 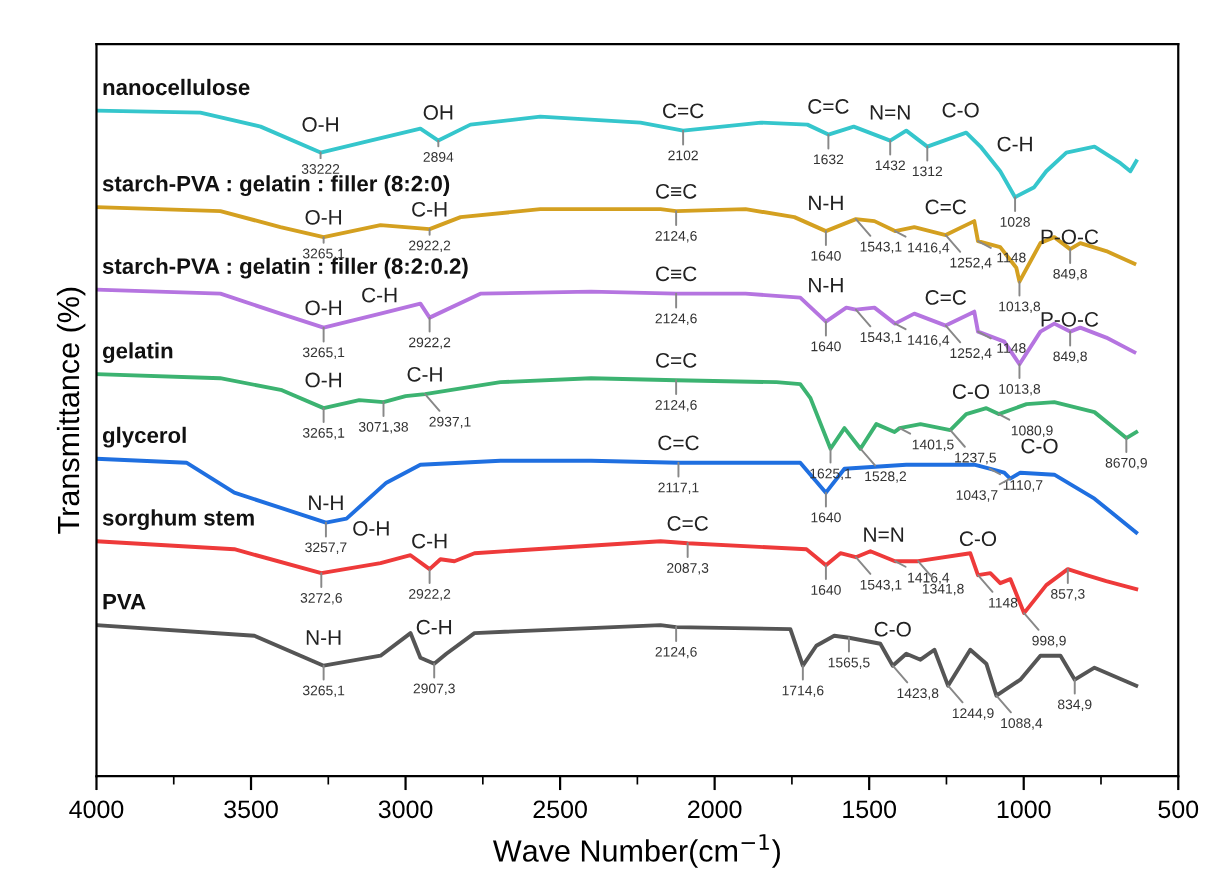 I want to click on annotation: OH, so click(x=438, y=112).